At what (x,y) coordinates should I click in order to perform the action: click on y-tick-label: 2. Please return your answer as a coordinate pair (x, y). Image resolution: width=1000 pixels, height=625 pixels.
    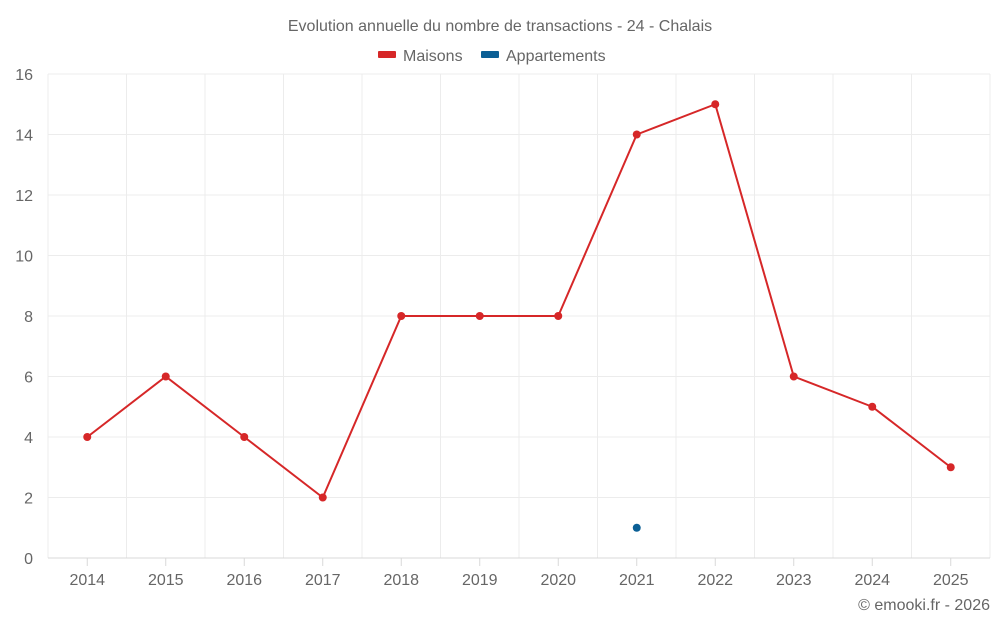
    Looking at the image, I should click on (28, 499).